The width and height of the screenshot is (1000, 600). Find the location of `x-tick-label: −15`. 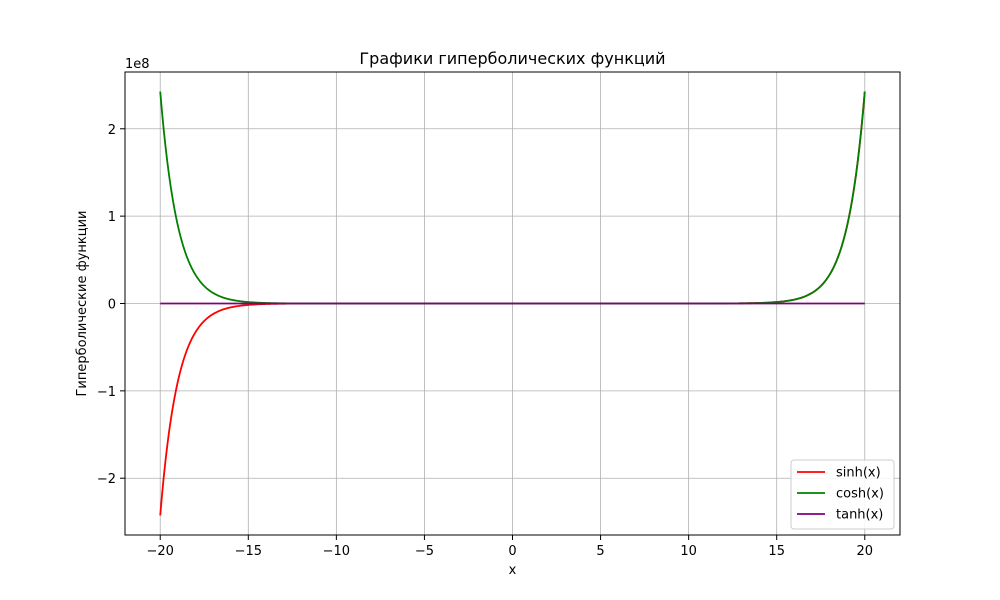

x-tick-label: −15 is located at coordinates (248, 551).